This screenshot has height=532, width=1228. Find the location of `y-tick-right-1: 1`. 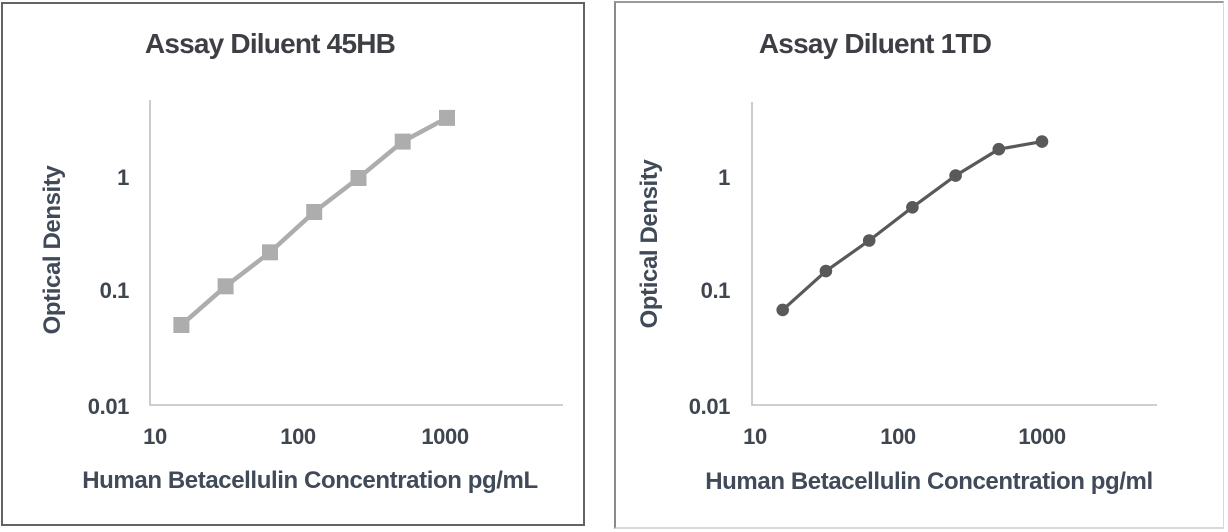

y-tick-right-1: 1 is located at coordinates (724, 177).